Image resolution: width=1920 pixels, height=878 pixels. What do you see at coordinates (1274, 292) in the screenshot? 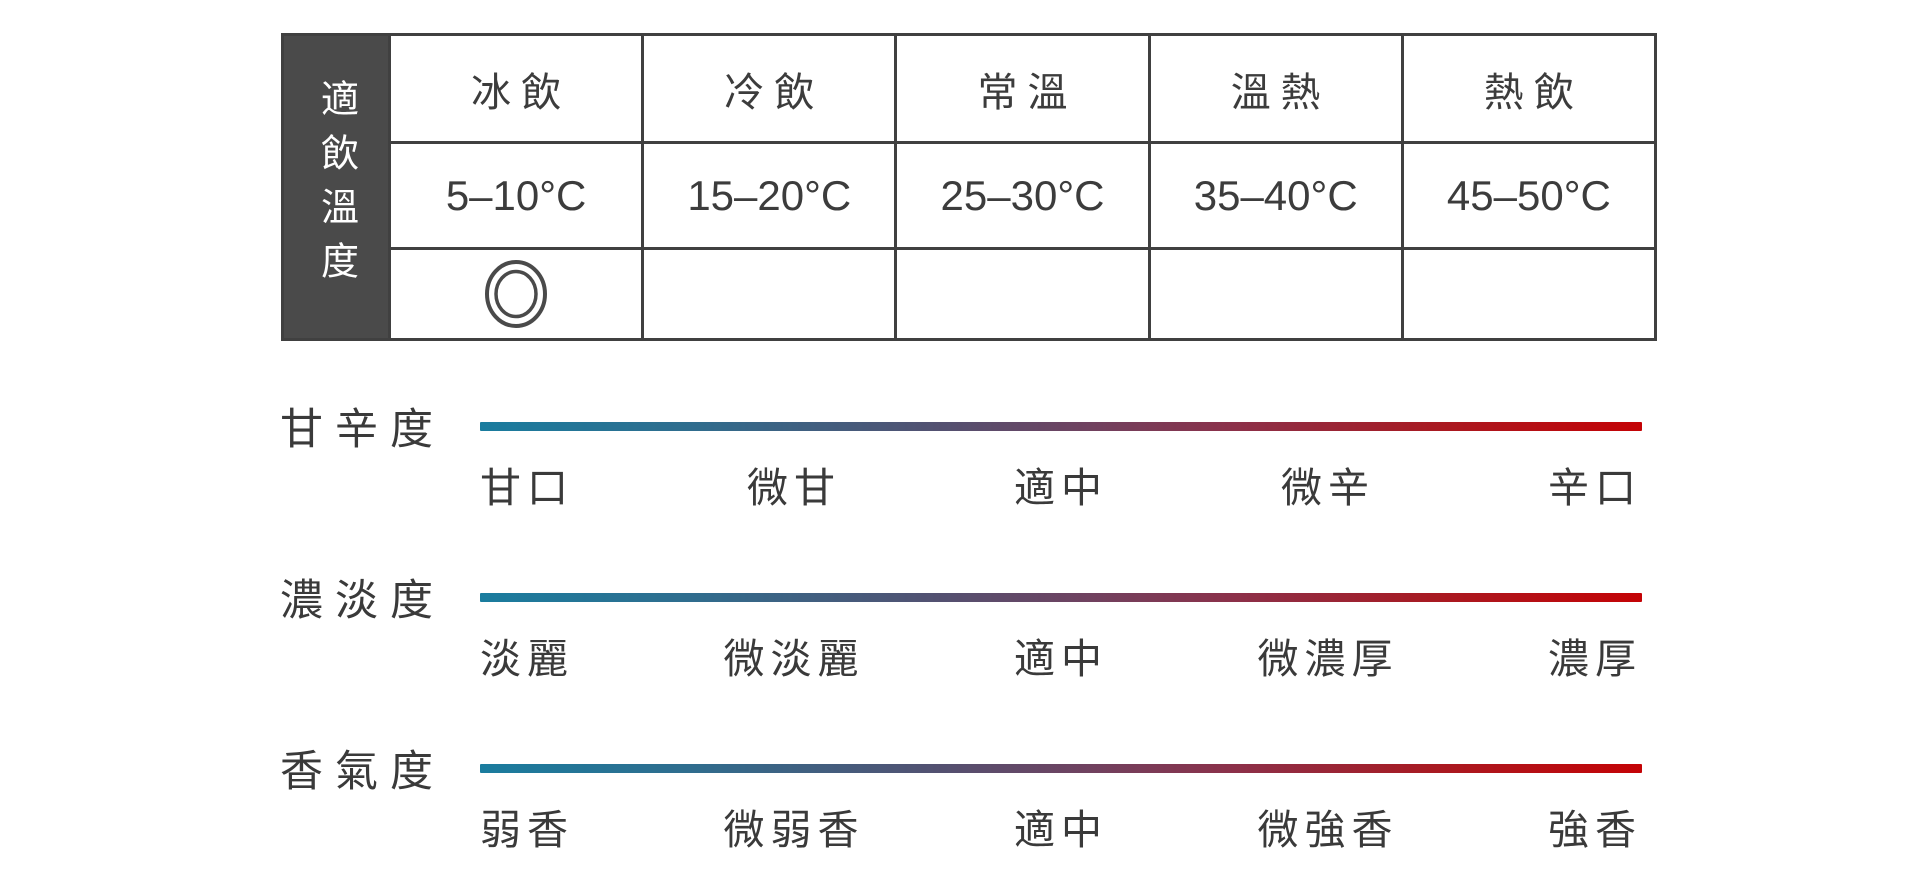
I see `temp-marker-cell-warm` at bounding box center [1274, 292].